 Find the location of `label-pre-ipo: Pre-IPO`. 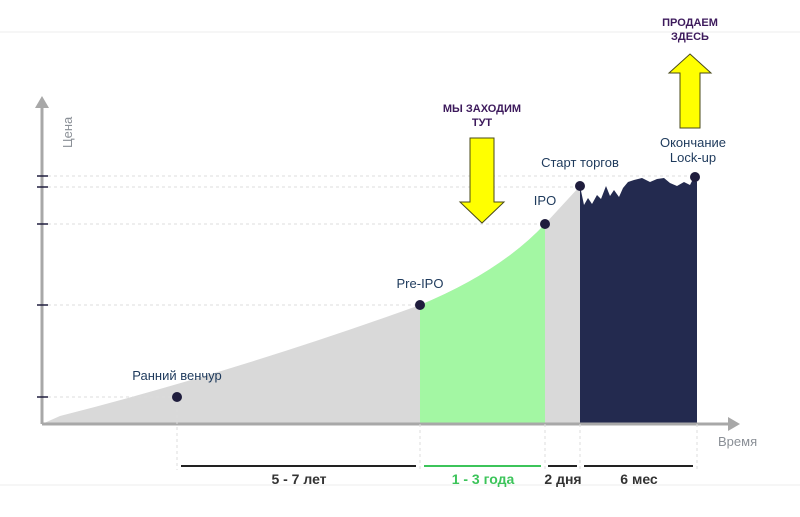

label-pre-ipo: Pre-IPO is located at coordinates (420, 283).